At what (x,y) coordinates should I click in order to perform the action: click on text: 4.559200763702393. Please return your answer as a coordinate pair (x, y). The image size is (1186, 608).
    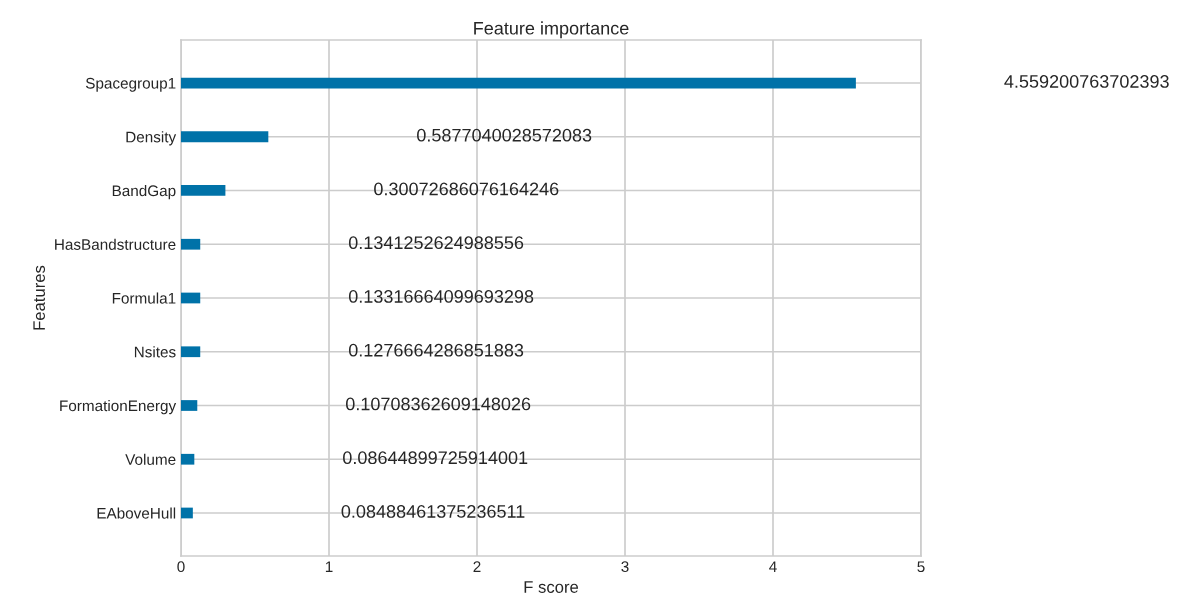
    Looking at the image, I should click on (1086, 81).